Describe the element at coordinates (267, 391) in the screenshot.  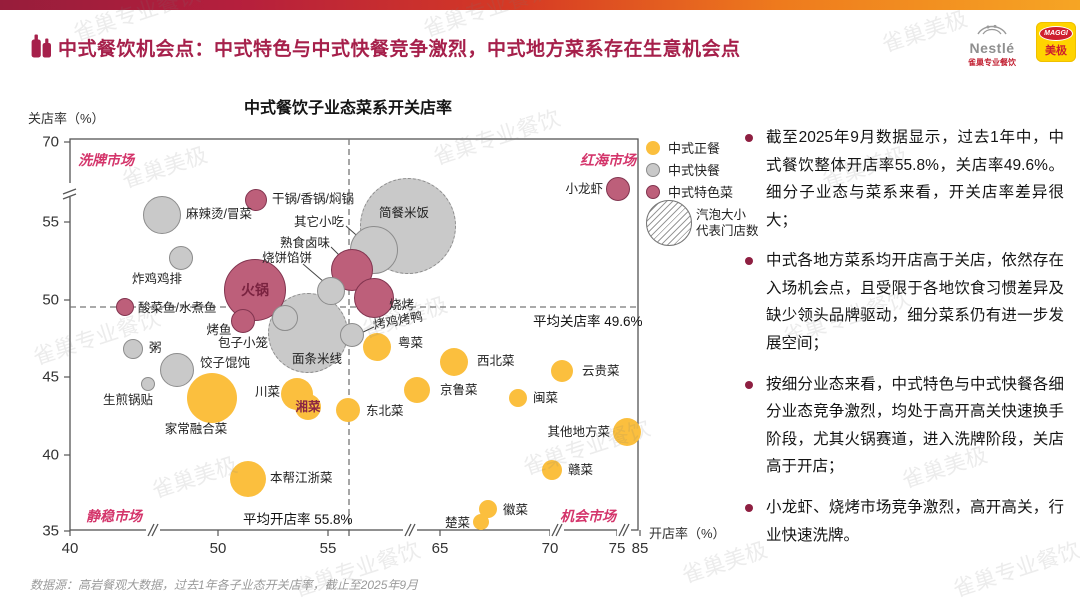
I see `bubble-label: 川菜` at that location.